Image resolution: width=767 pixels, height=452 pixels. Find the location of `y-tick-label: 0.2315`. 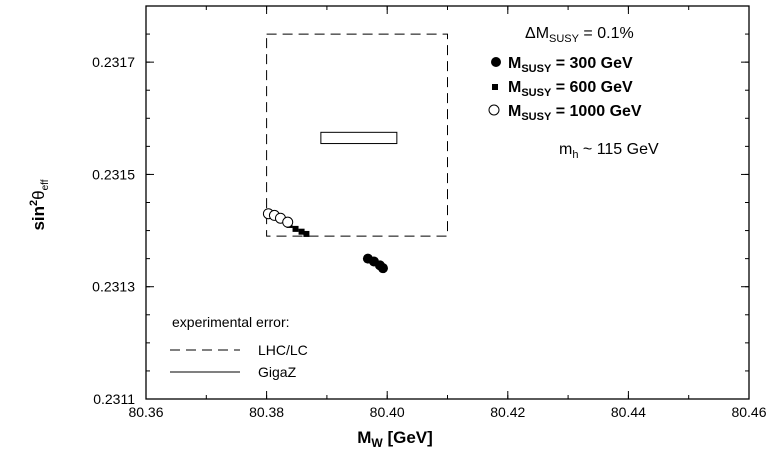

y-tick-label: 0.2315 is located at coordinates (113, 174).